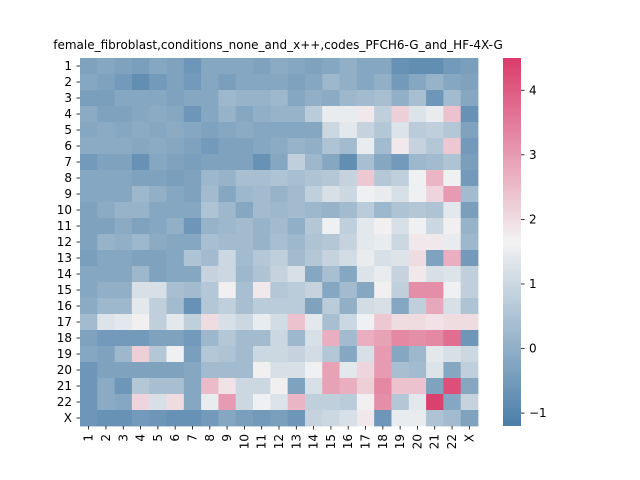  What do you see at coordinates (533, 155) in the screenshot?
I see `colorbar-tick-label: 3` at bounding box center [533, 155].